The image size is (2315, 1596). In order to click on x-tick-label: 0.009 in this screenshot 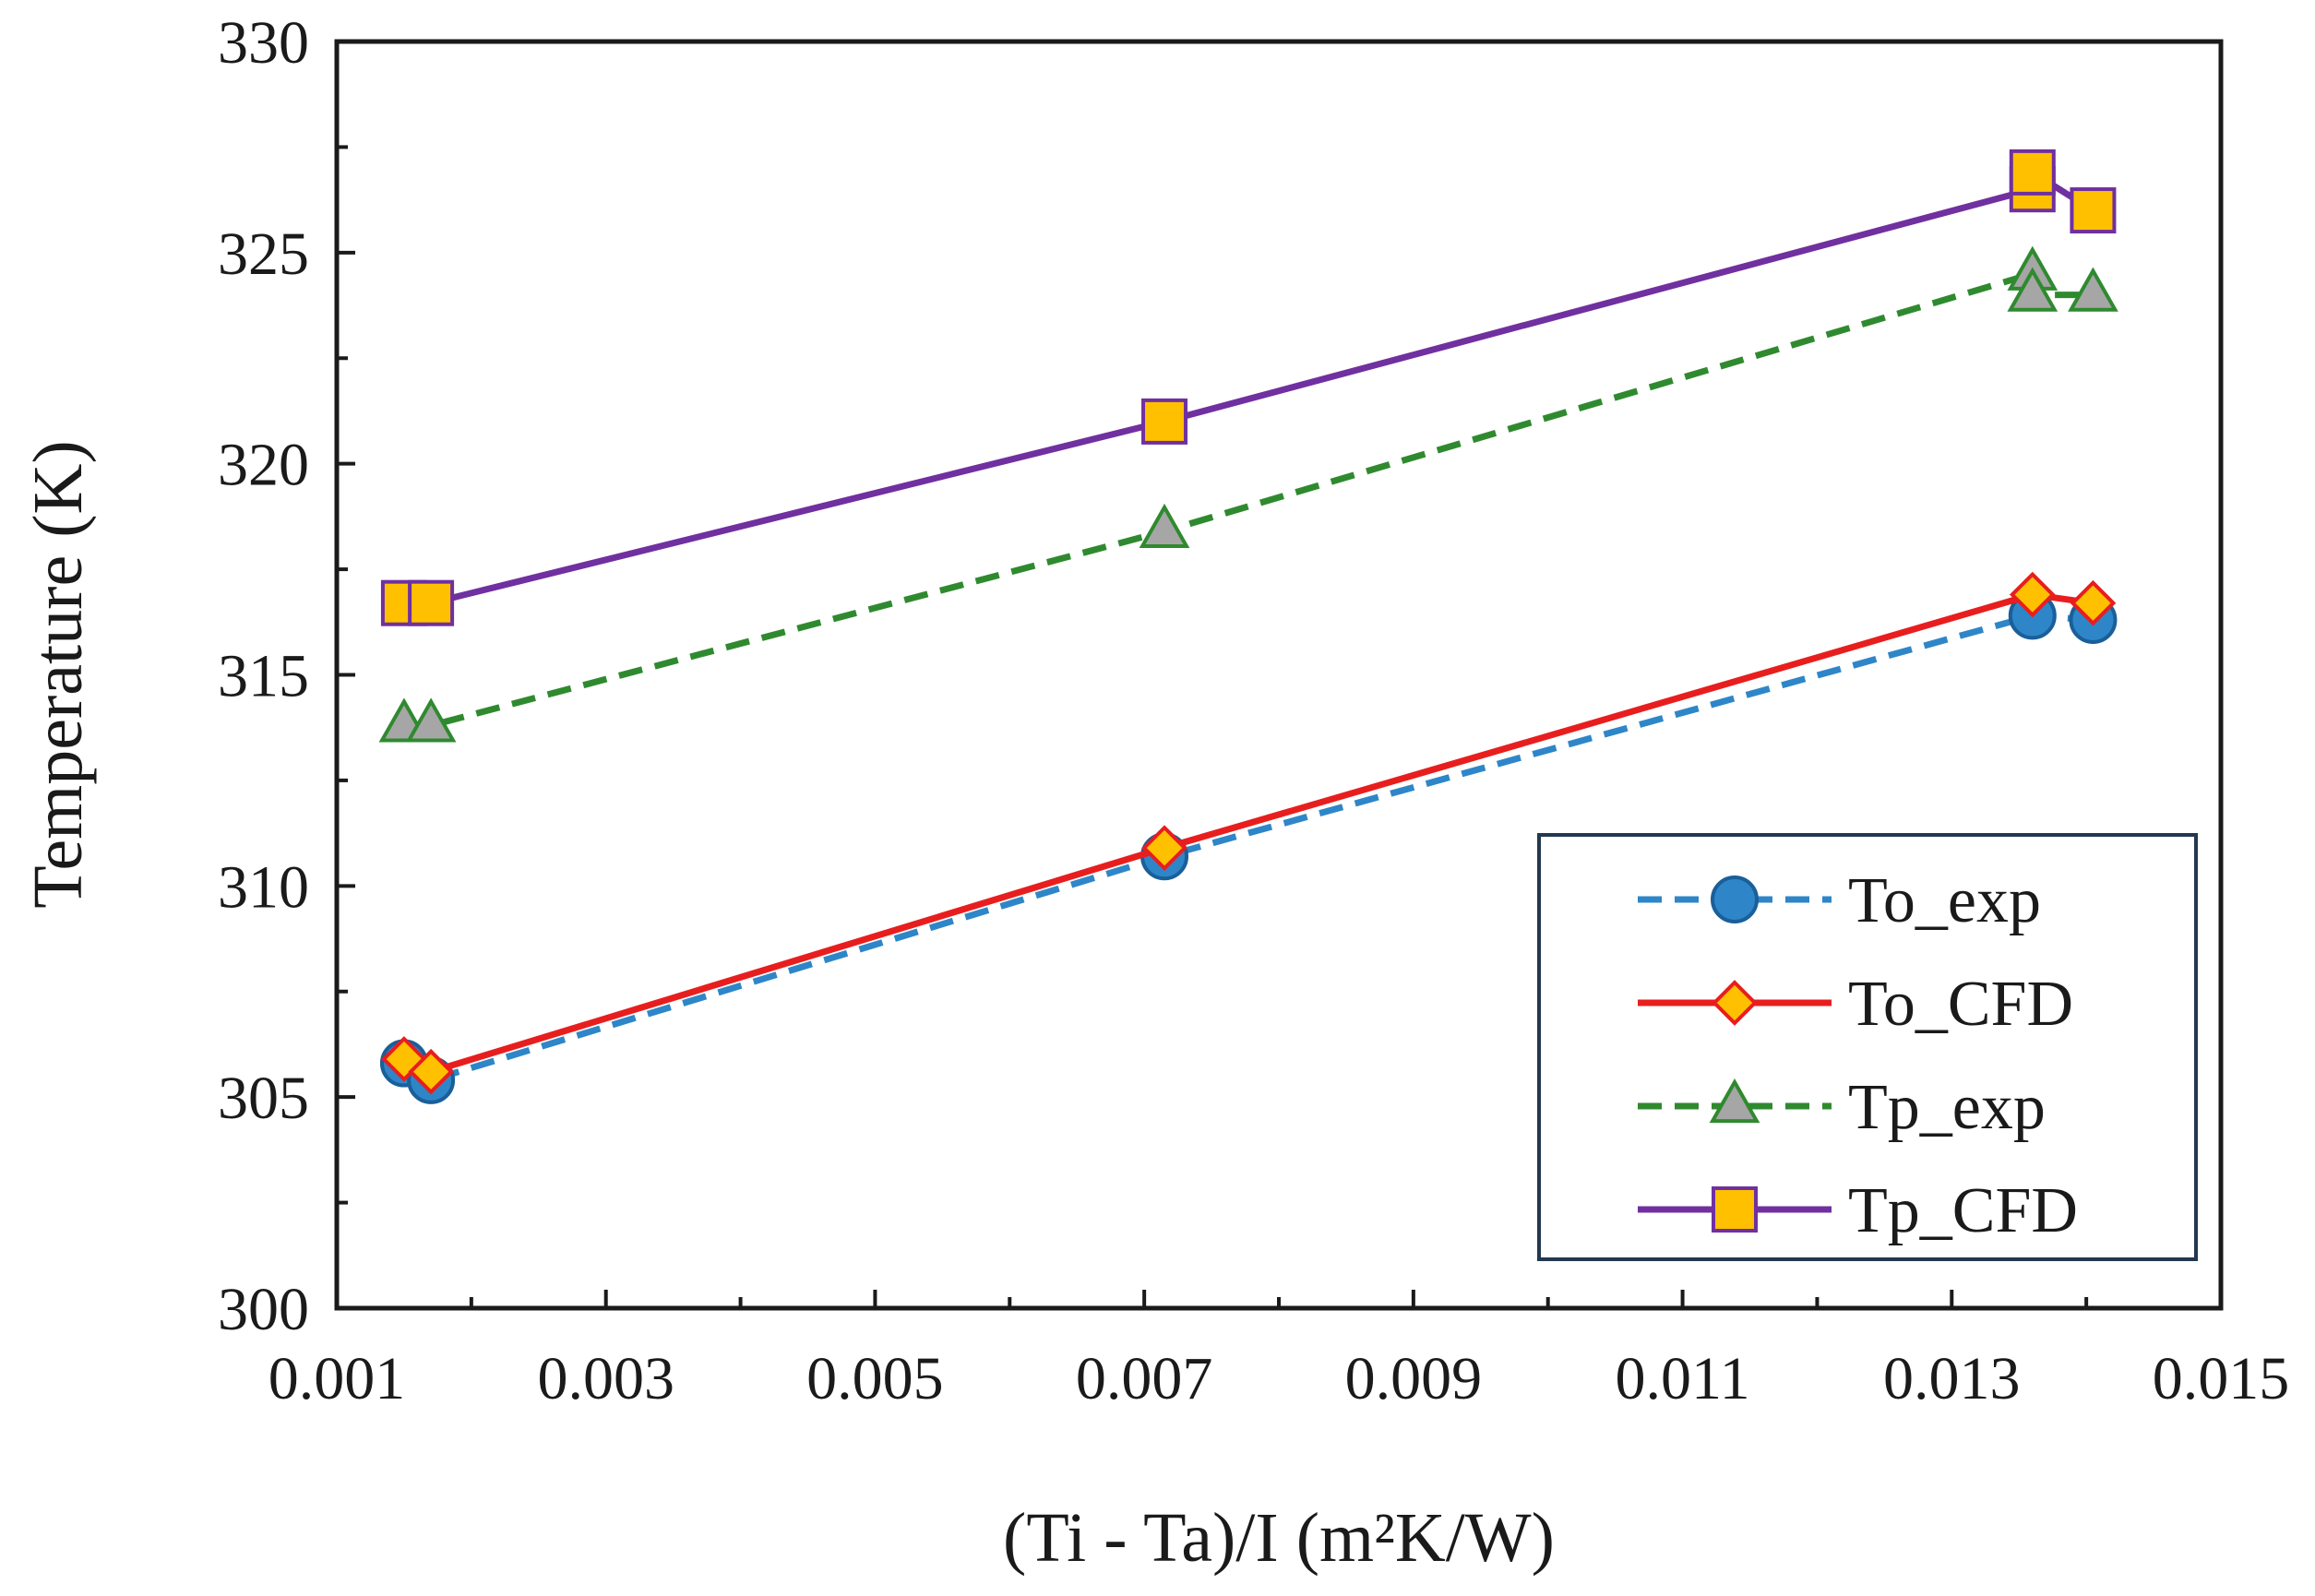, I will do `click(1414, 1378)`.